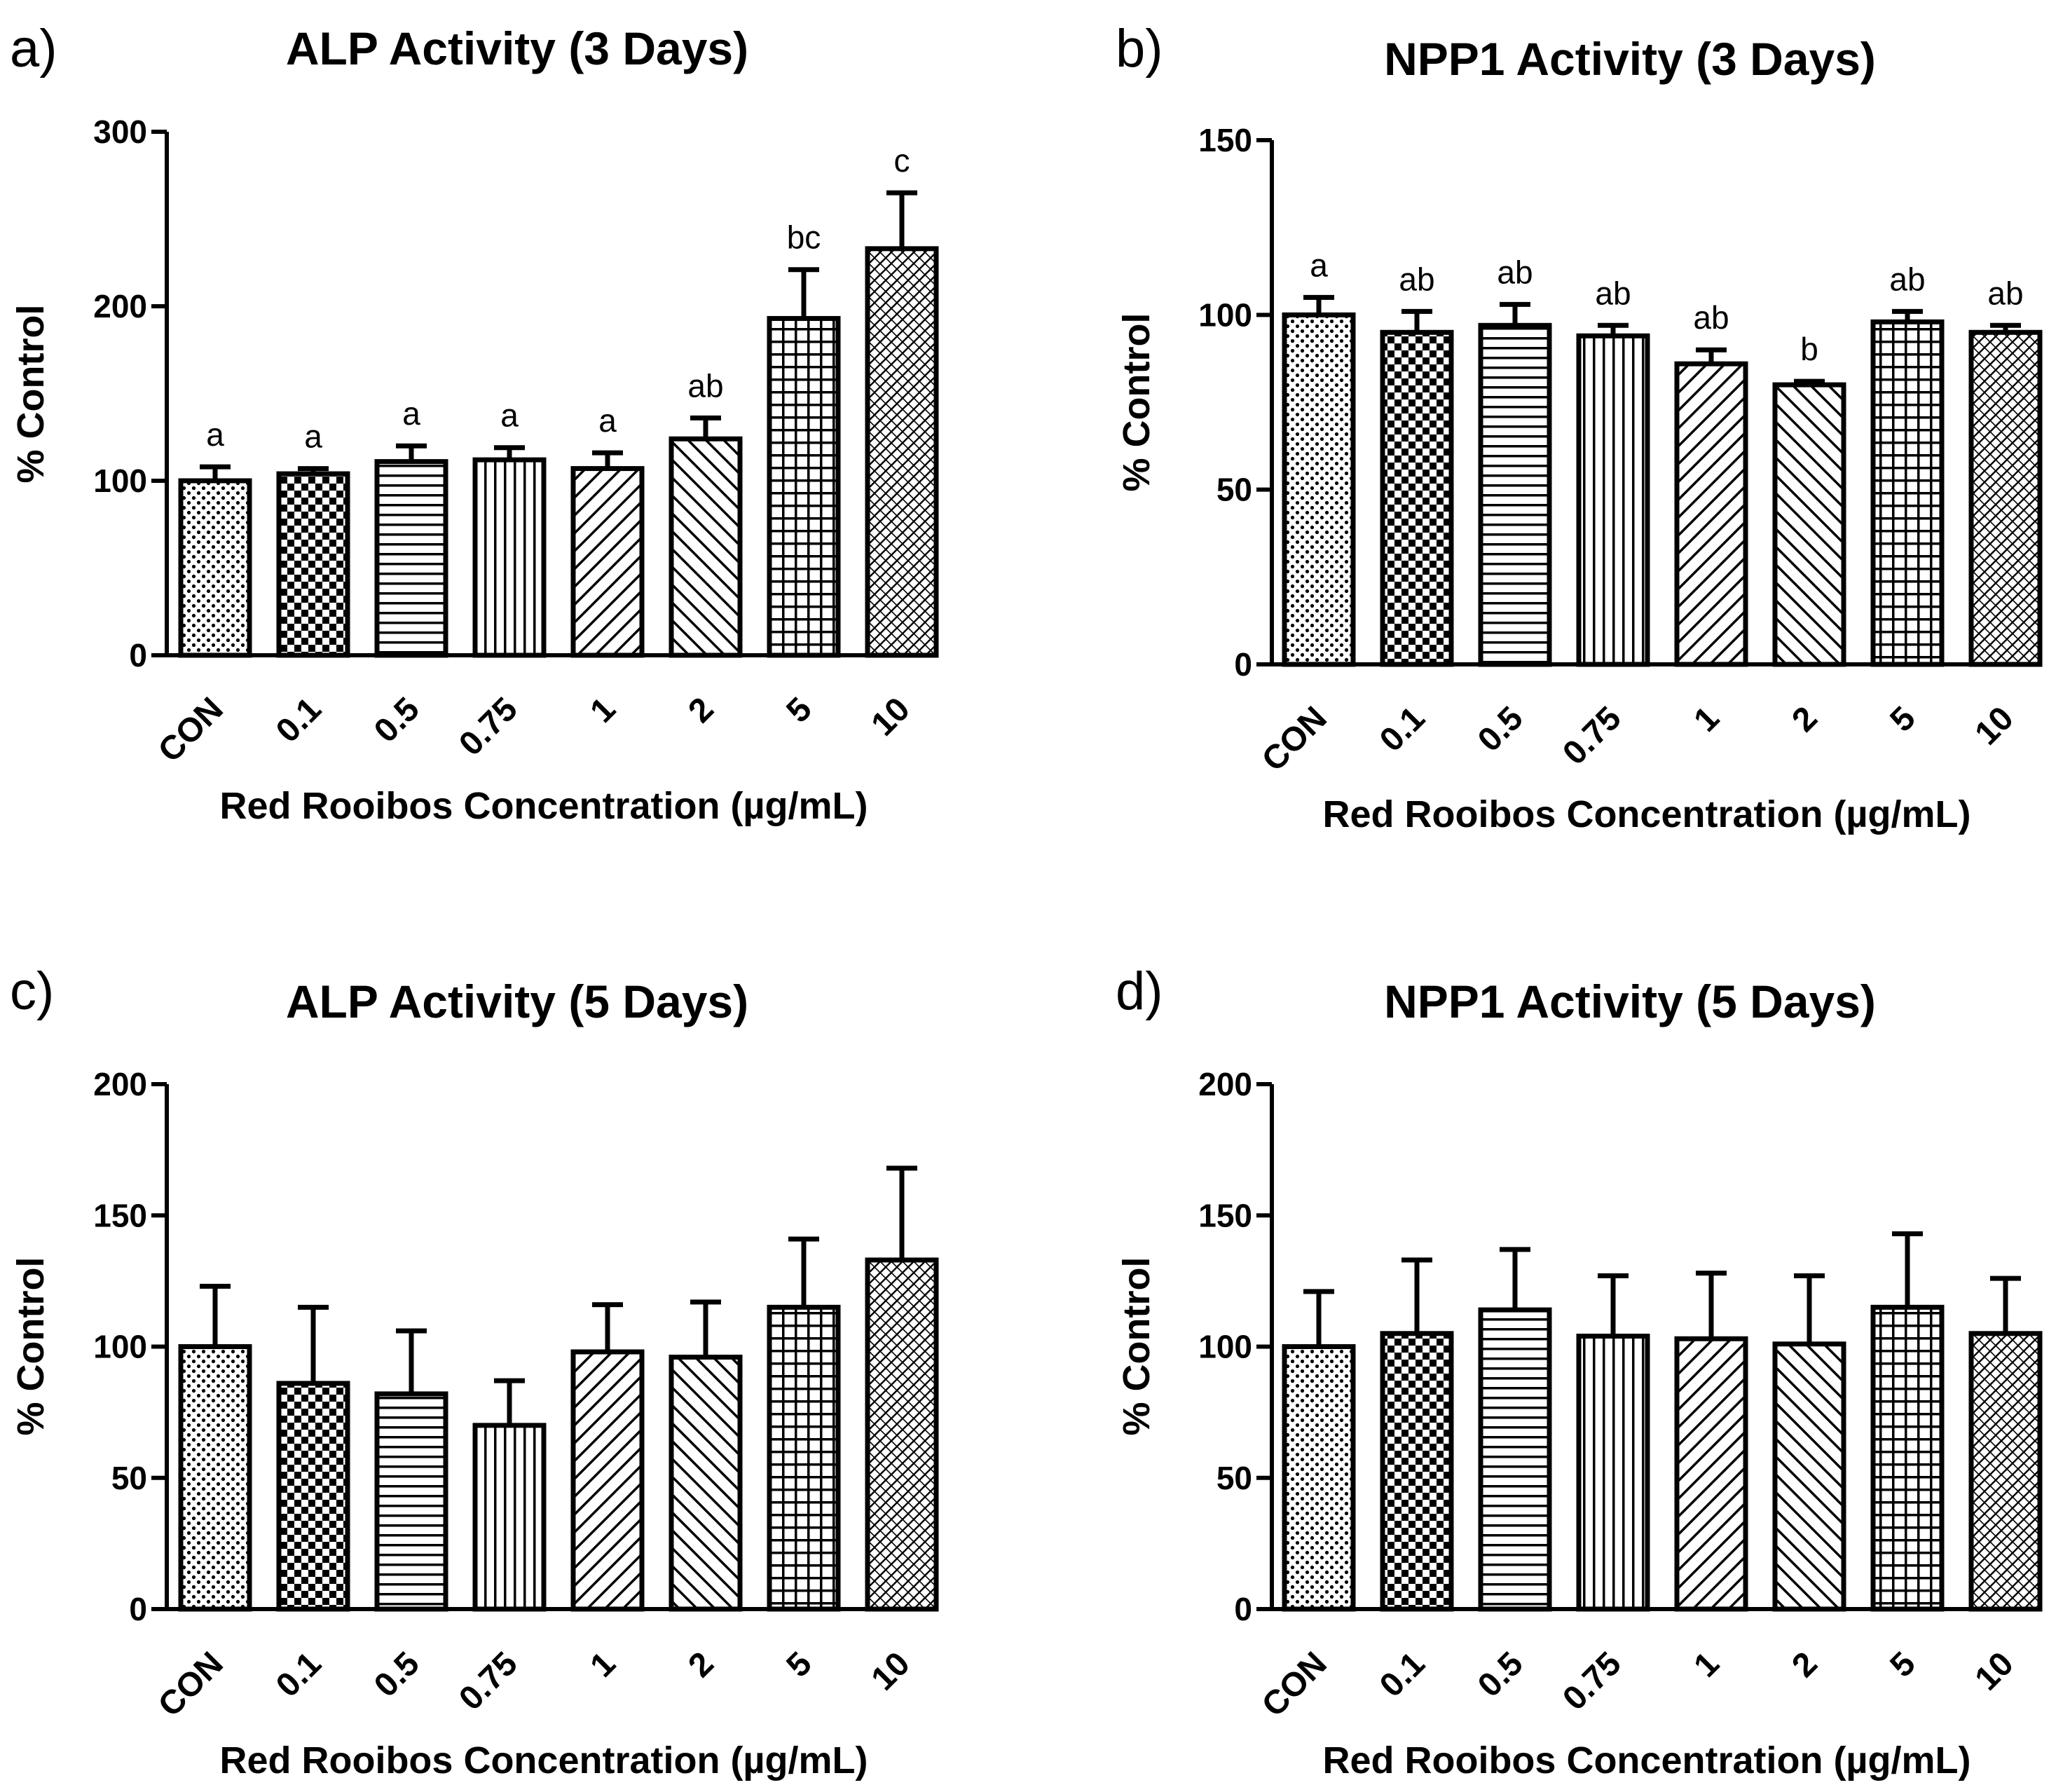  What do you see at coordinates (804, 237) in the screenshot?
I see `significance-label: bc` at bounding box center [804, 237].